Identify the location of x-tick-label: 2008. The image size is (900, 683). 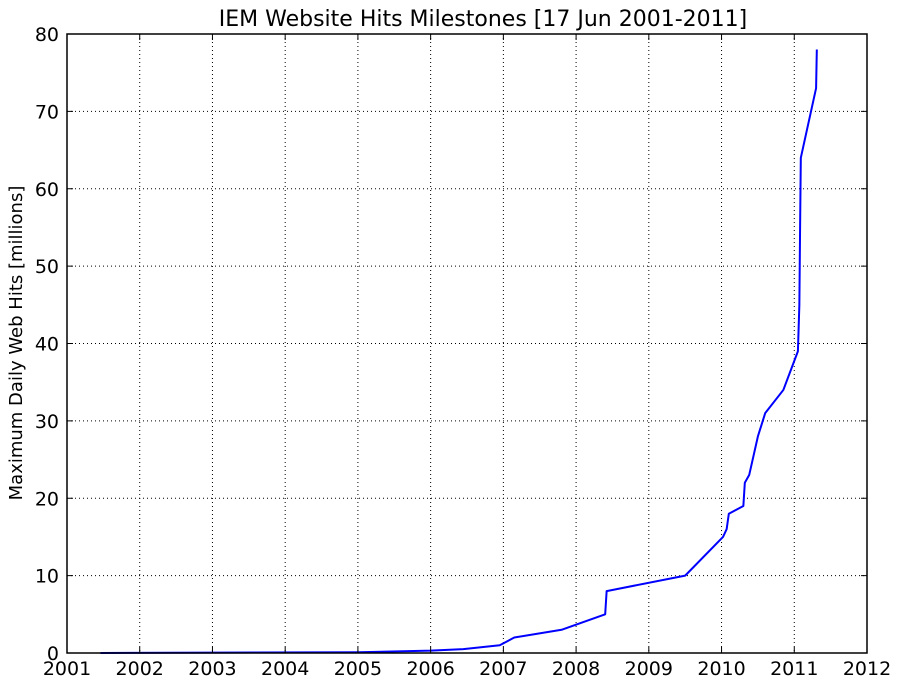
(576, 669).